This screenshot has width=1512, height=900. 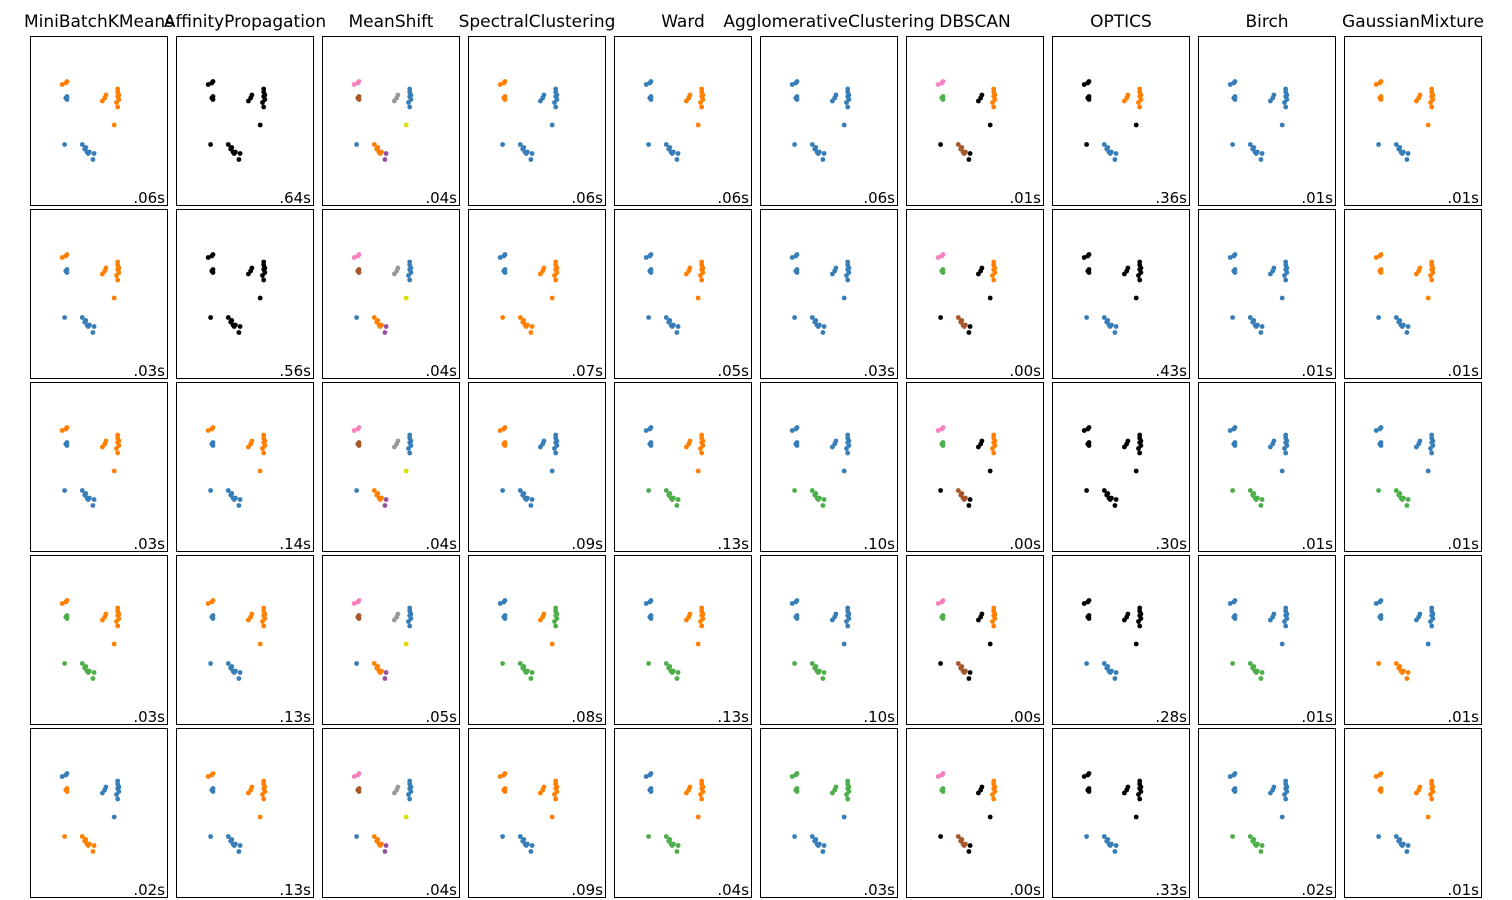 What do you see at coordinates (441, 890) in the screenshot?
I see `time-label: .04s` at bounding box center [441, 890].